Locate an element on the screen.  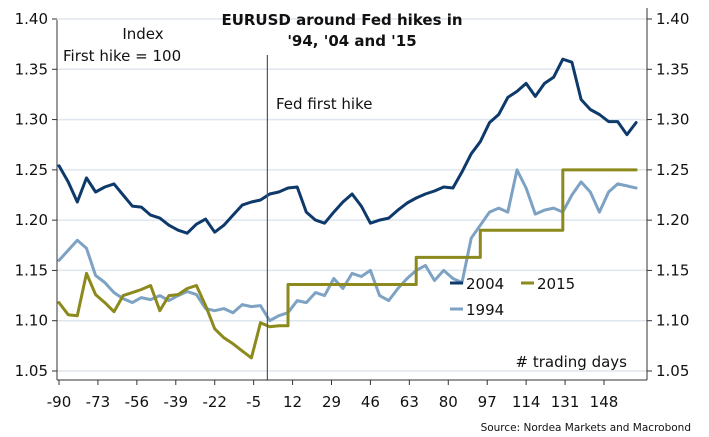
x-tick-label: 97 is located at coordinates (487, 402).